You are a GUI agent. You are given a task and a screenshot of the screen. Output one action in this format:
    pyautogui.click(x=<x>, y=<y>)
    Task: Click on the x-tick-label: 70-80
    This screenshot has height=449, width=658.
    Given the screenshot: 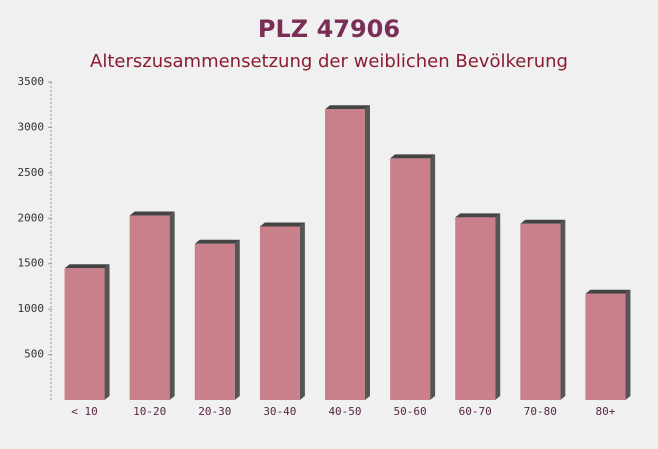 What is the action you would take?
    pyautogui.click(x=540, y=411)
    